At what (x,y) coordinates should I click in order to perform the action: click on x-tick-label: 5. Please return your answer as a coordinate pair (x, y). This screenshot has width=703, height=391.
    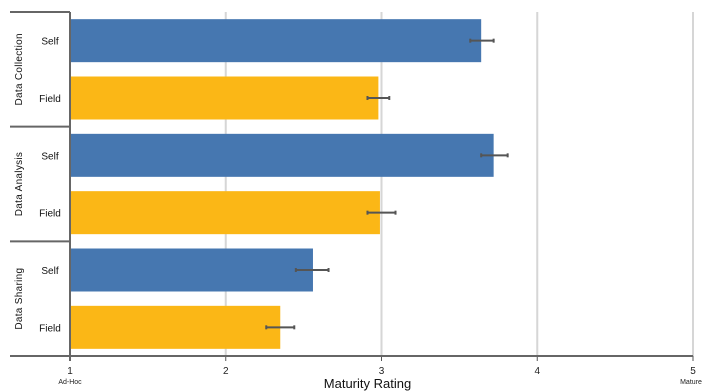
    Looking at the image, I should click on (693, 371).